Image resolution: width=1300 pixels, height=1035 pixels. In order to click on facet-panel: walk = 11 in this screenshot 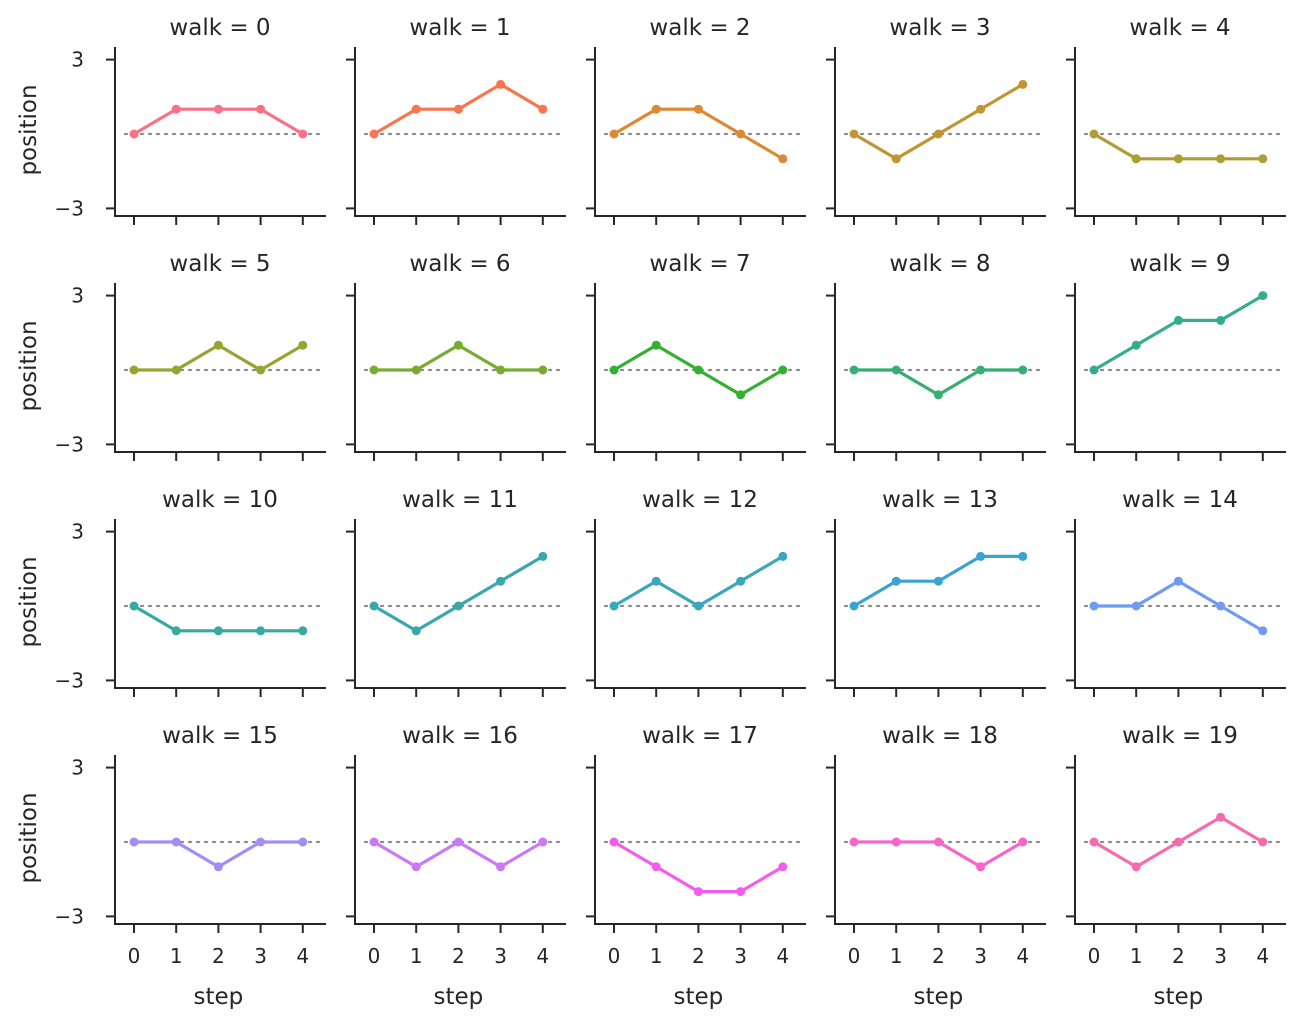, I will do `click(456, 592)`.